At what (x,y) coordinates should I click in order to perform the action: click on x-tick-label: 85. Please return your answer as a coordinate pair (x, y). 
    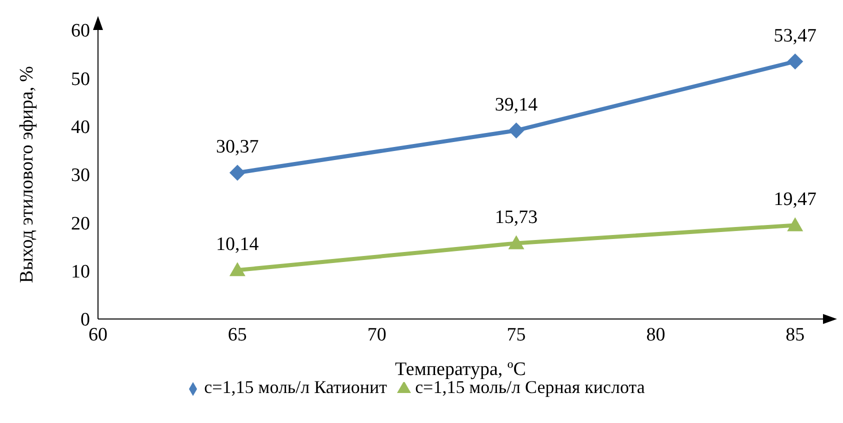
    Looking at the image, I should click on (795, 335).